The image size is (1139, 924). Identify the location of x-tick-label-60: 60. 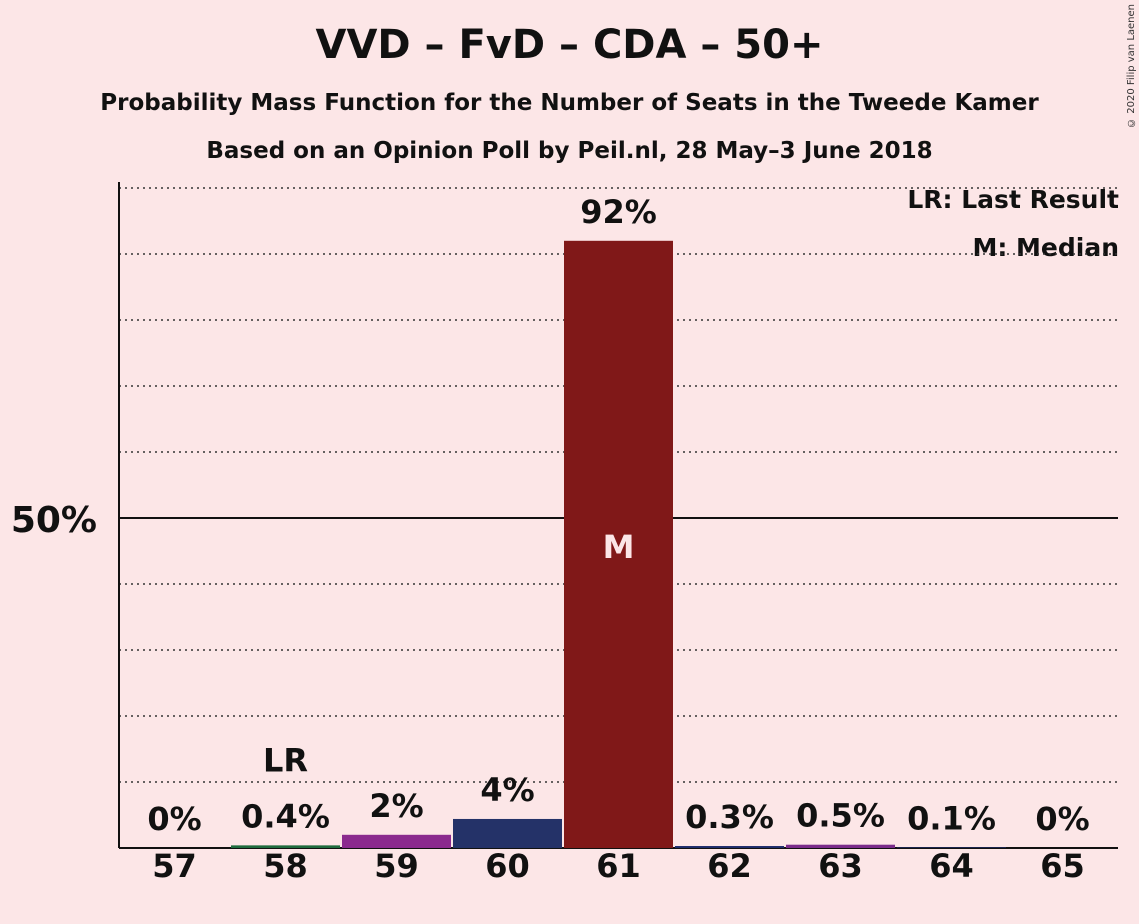
(507, 866).